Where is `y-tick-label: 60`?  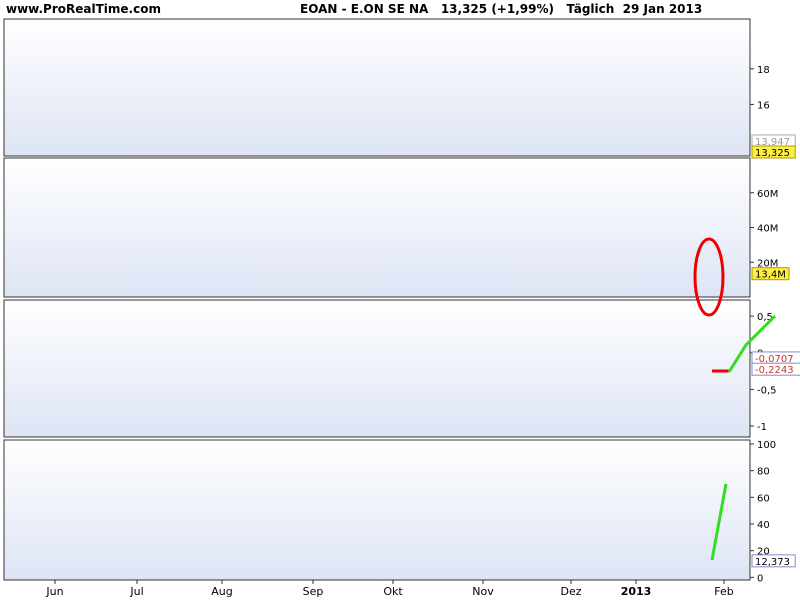 y-tick-label: 60 is located at coordinates (763, 498).